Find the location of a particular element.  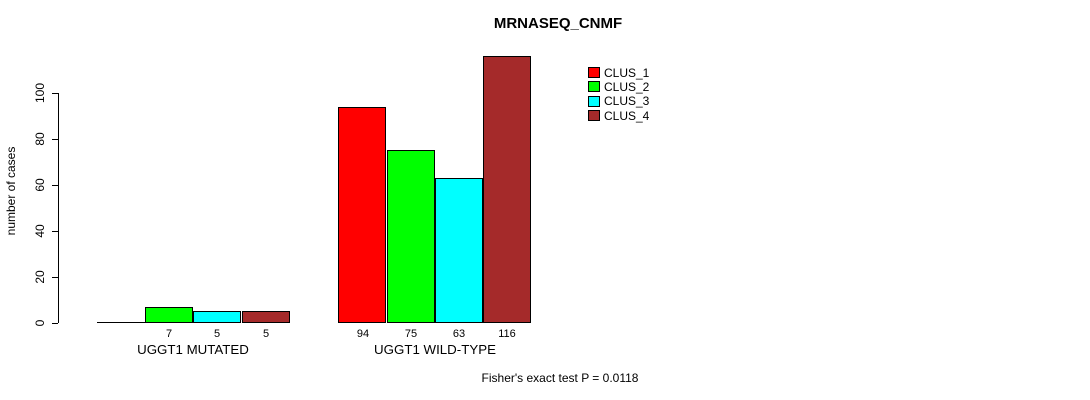

bar-value-label: 94 is located at coordinates (363, 334).